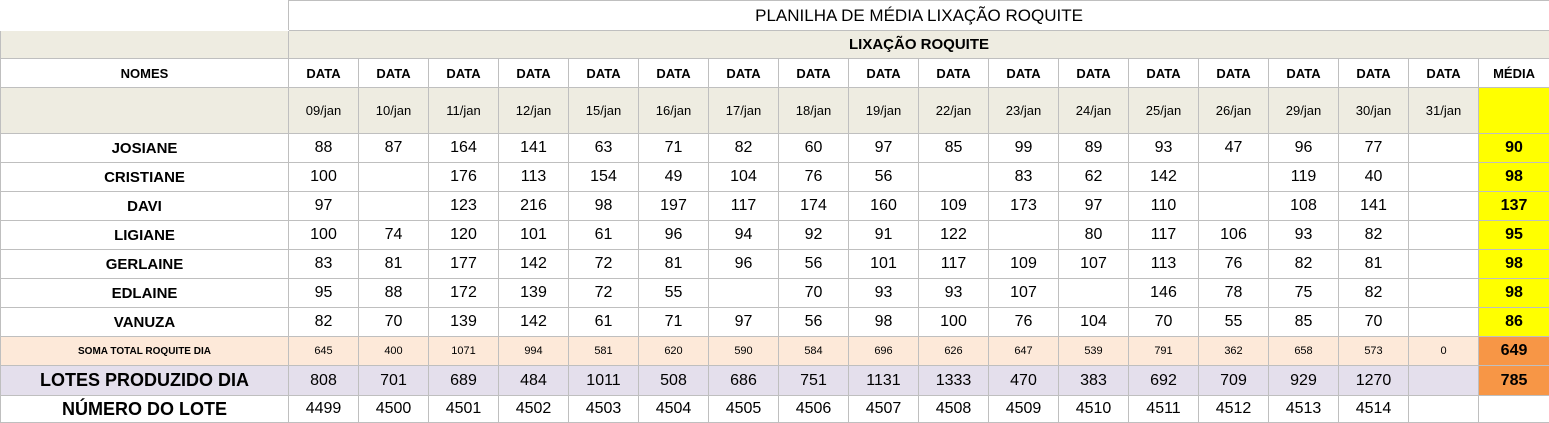 The height and width of the screenshot is (423, 1549). What do you see at coordinates (744, 206) in the screenshot?
I see `value-cell: 117` at bounding box center [744, 206].